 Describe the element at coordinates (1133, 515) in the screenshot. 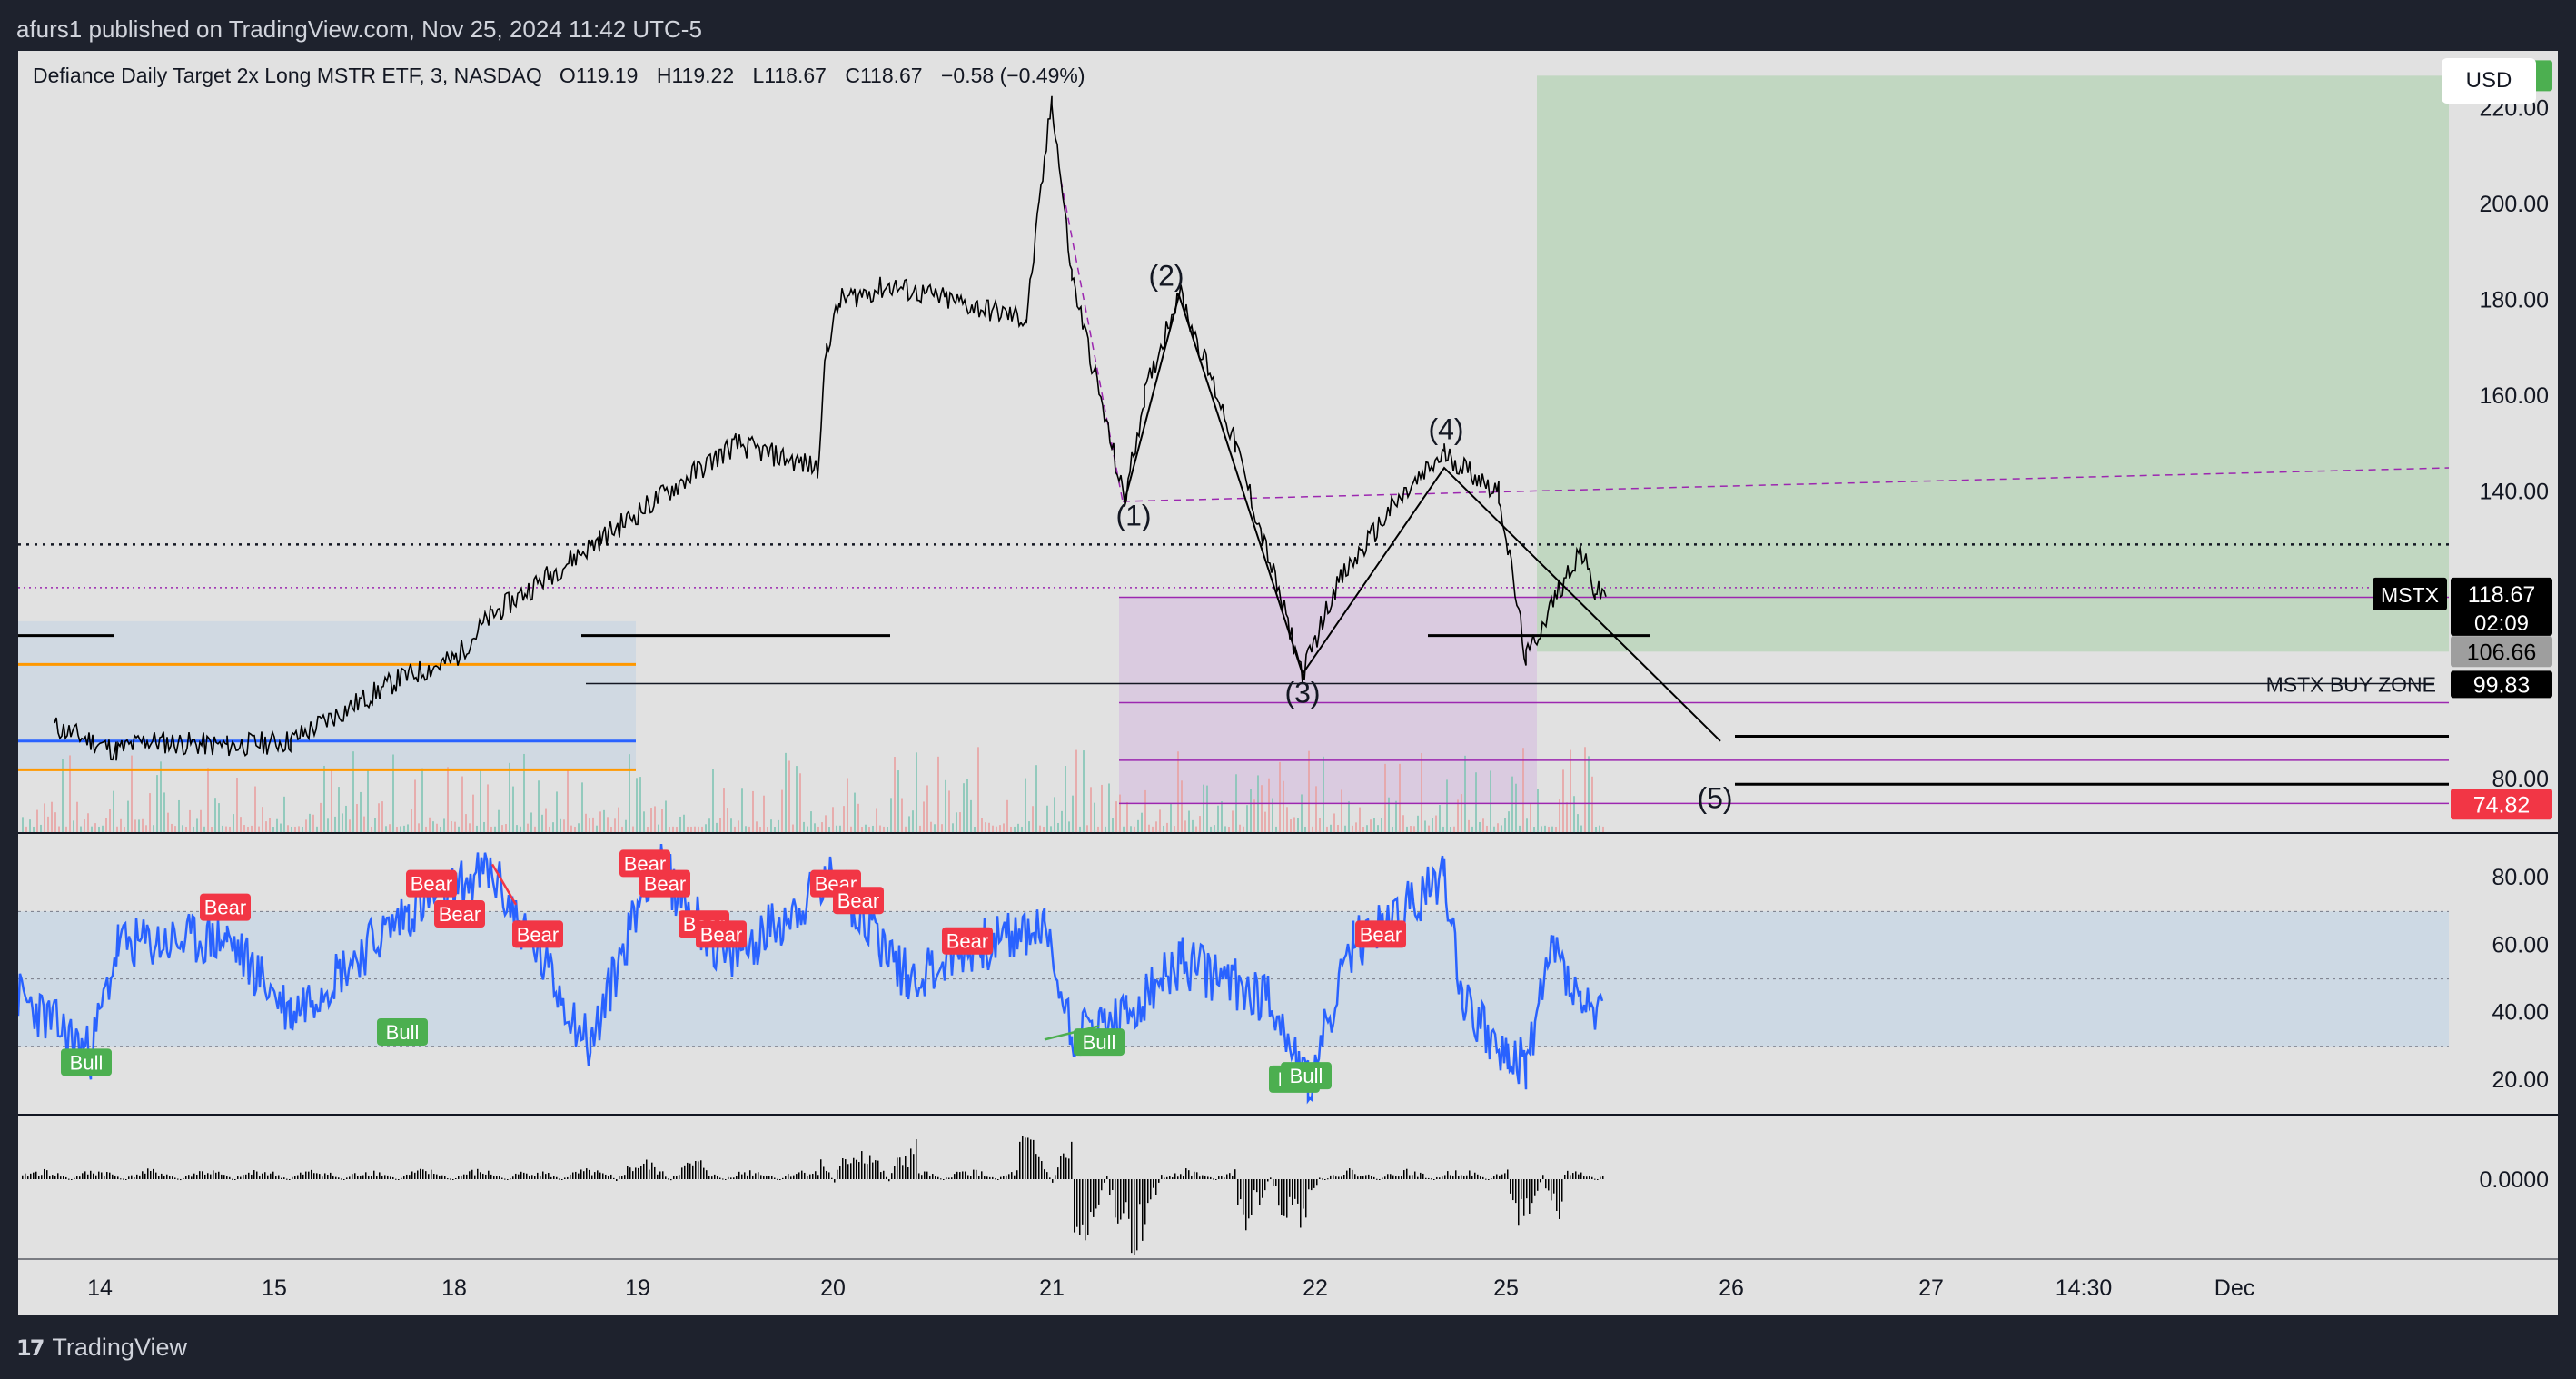

I see `wave-label: (1)` at that location.